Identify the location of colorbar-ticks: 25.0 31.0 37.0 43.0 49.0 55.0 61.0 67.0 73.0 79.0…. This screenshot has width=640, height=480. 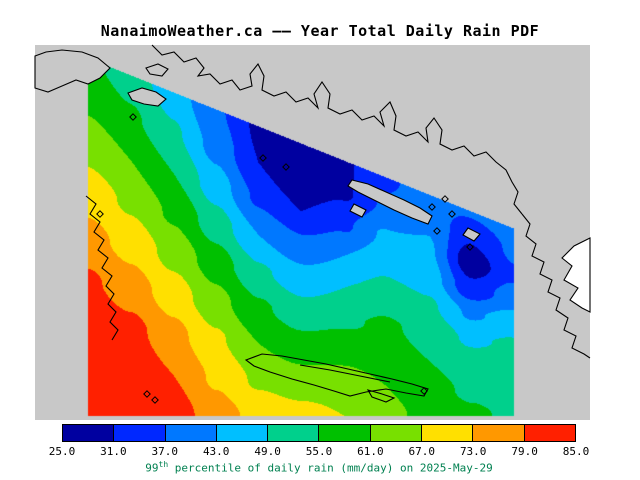
(319, 451).